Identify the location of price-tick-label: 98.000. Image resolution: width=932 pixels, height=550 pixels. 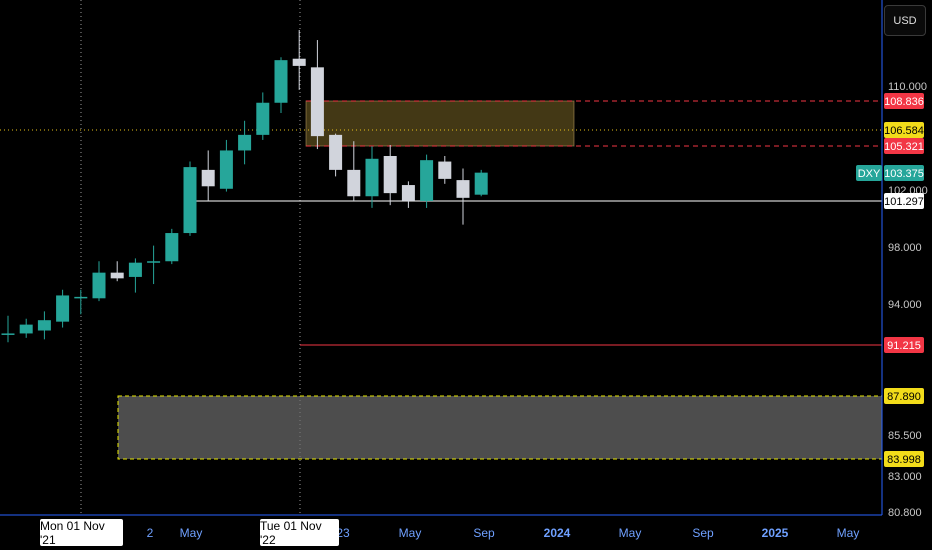
(905, 248).